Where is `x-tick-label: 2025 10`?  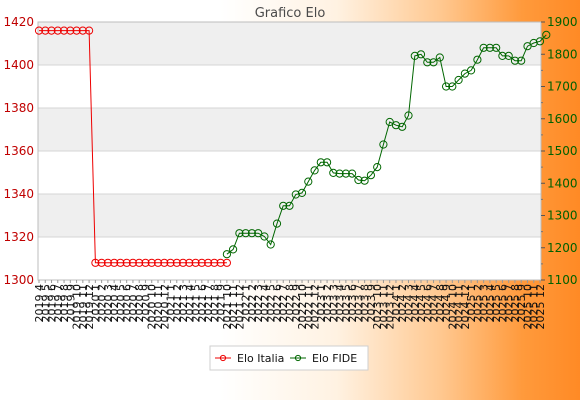 x-tick-label: 2025 10 is located at coordinates (527, 307).